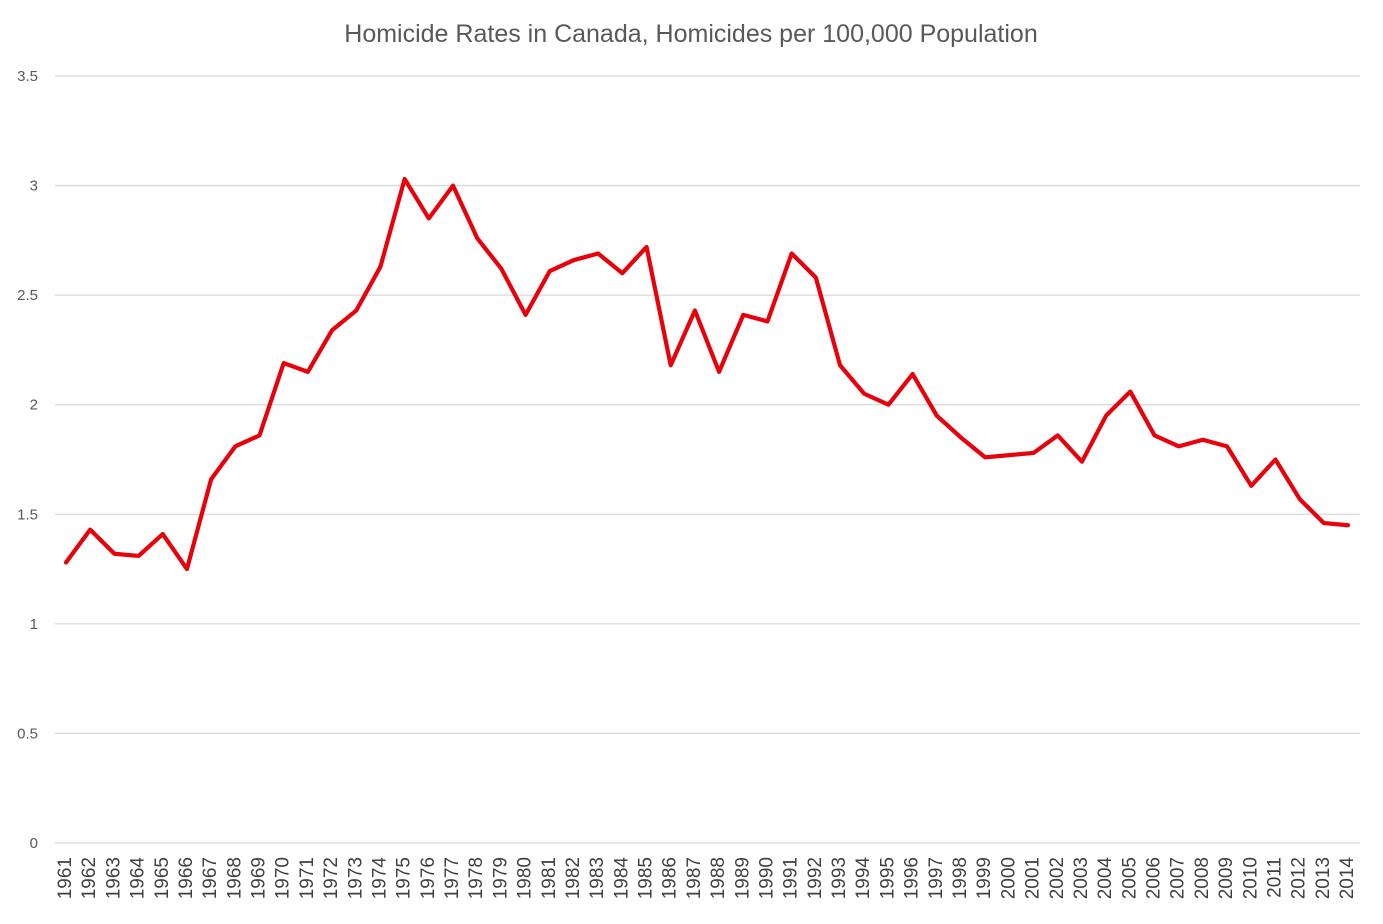 Image resolution: width=1383 pixels, height=924 pixels. Describe the element at coordinates (1274, 877) in the screenshot. I see `x-tick-label: 2011` at that location.